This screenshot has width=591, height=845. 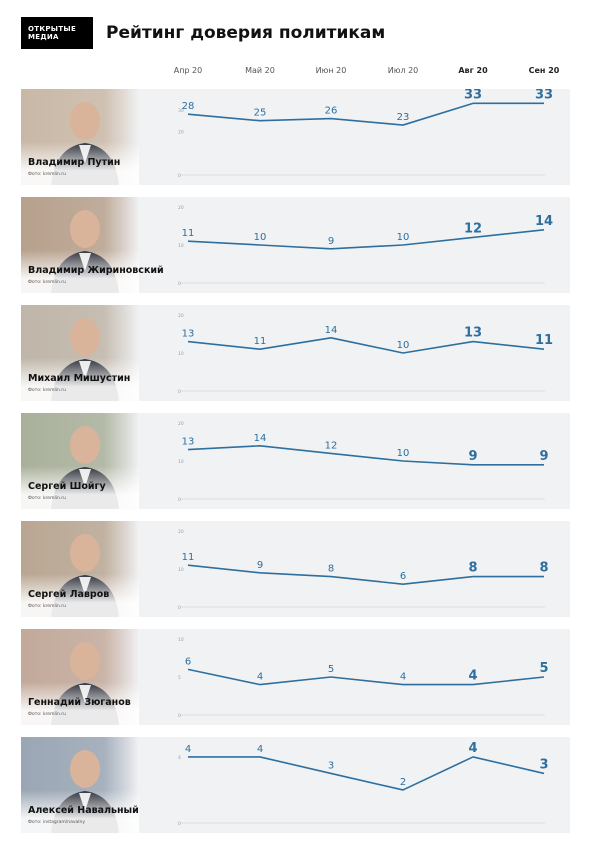 I want to click on politician-name: Алексей Навальный, so click(x=83, y=810).